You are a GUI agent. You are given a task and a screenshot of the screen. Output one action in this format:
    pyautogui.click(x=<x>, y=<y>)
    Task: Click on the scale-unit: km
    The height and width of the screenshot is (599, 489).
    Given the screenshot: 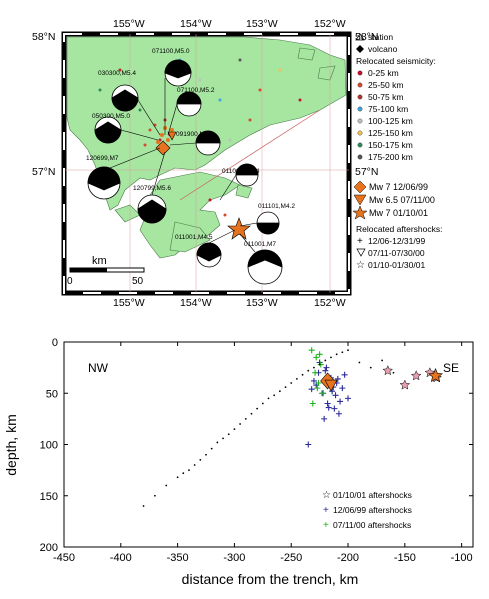 What is the action you would take?
    pyautogui.click(x=99, y=261)
    